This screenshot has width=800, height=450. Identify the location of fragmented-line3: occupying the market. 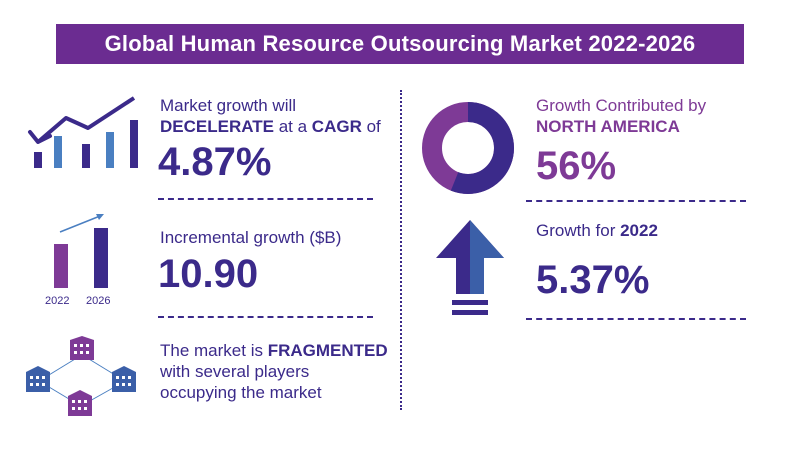
(241, 392).